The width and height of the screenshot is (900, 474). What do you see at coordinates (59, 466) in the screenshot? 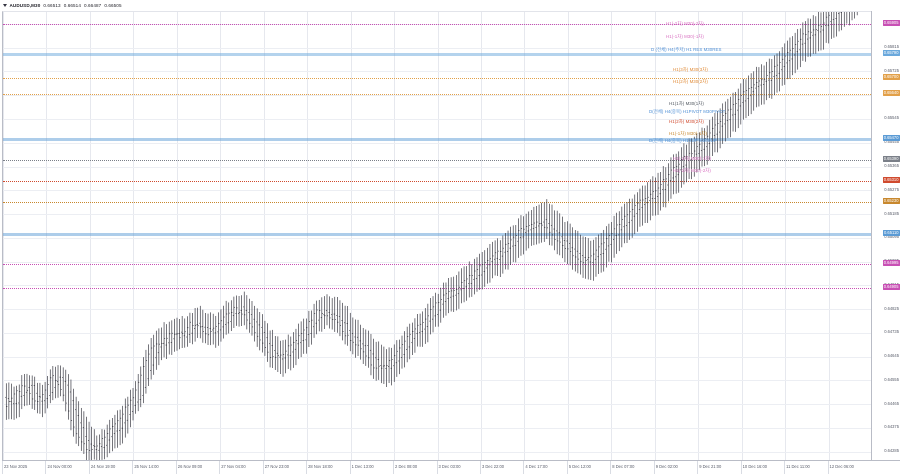
I see `time-tick-label: 24 Nov 00:00` at bounding box center [59, 466].